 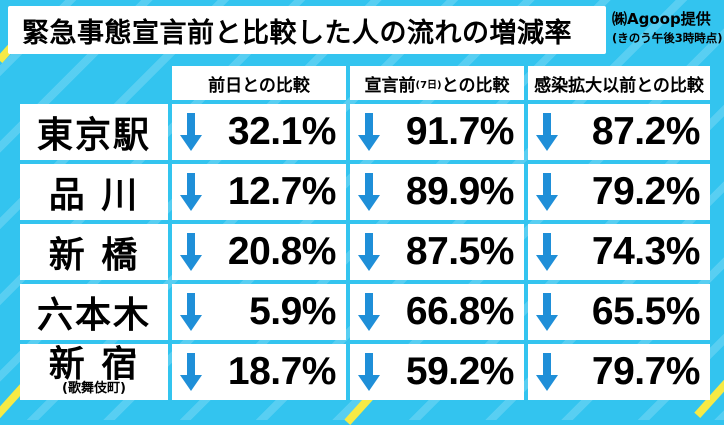 What do you see at coordinates (475, 85) in the screenshot?
I see `header-label: との比較` at bounding box center [475, 85].